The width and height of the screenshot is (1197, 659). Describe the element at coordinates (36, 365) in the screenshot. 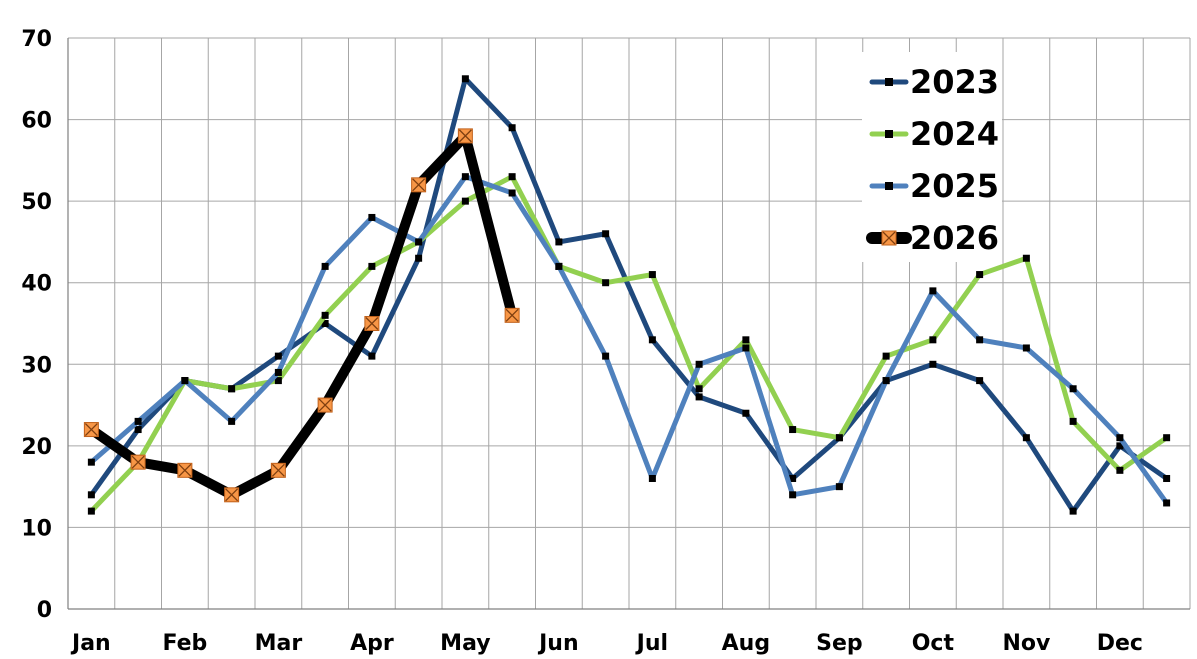

I see `y-tick-label: 30` at that location.